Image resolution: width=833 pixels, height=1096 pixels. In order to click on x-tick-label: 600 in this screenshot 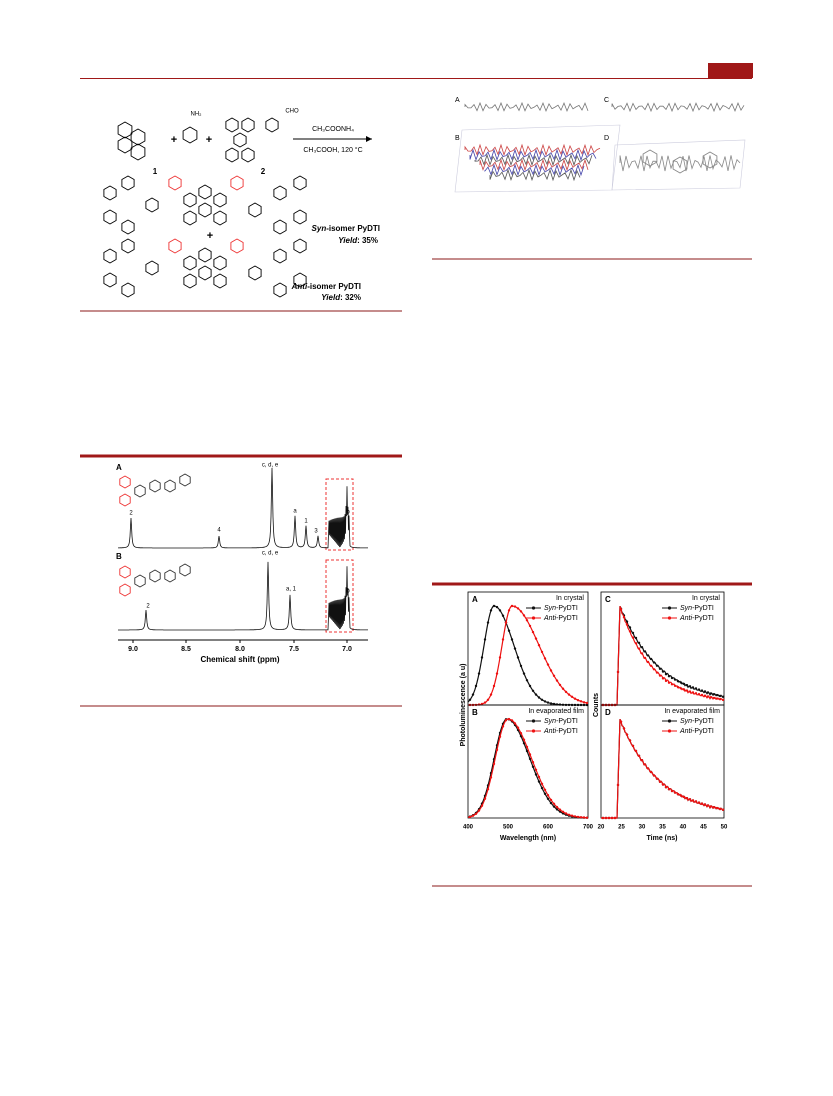, I will do `click(548, 828)`.